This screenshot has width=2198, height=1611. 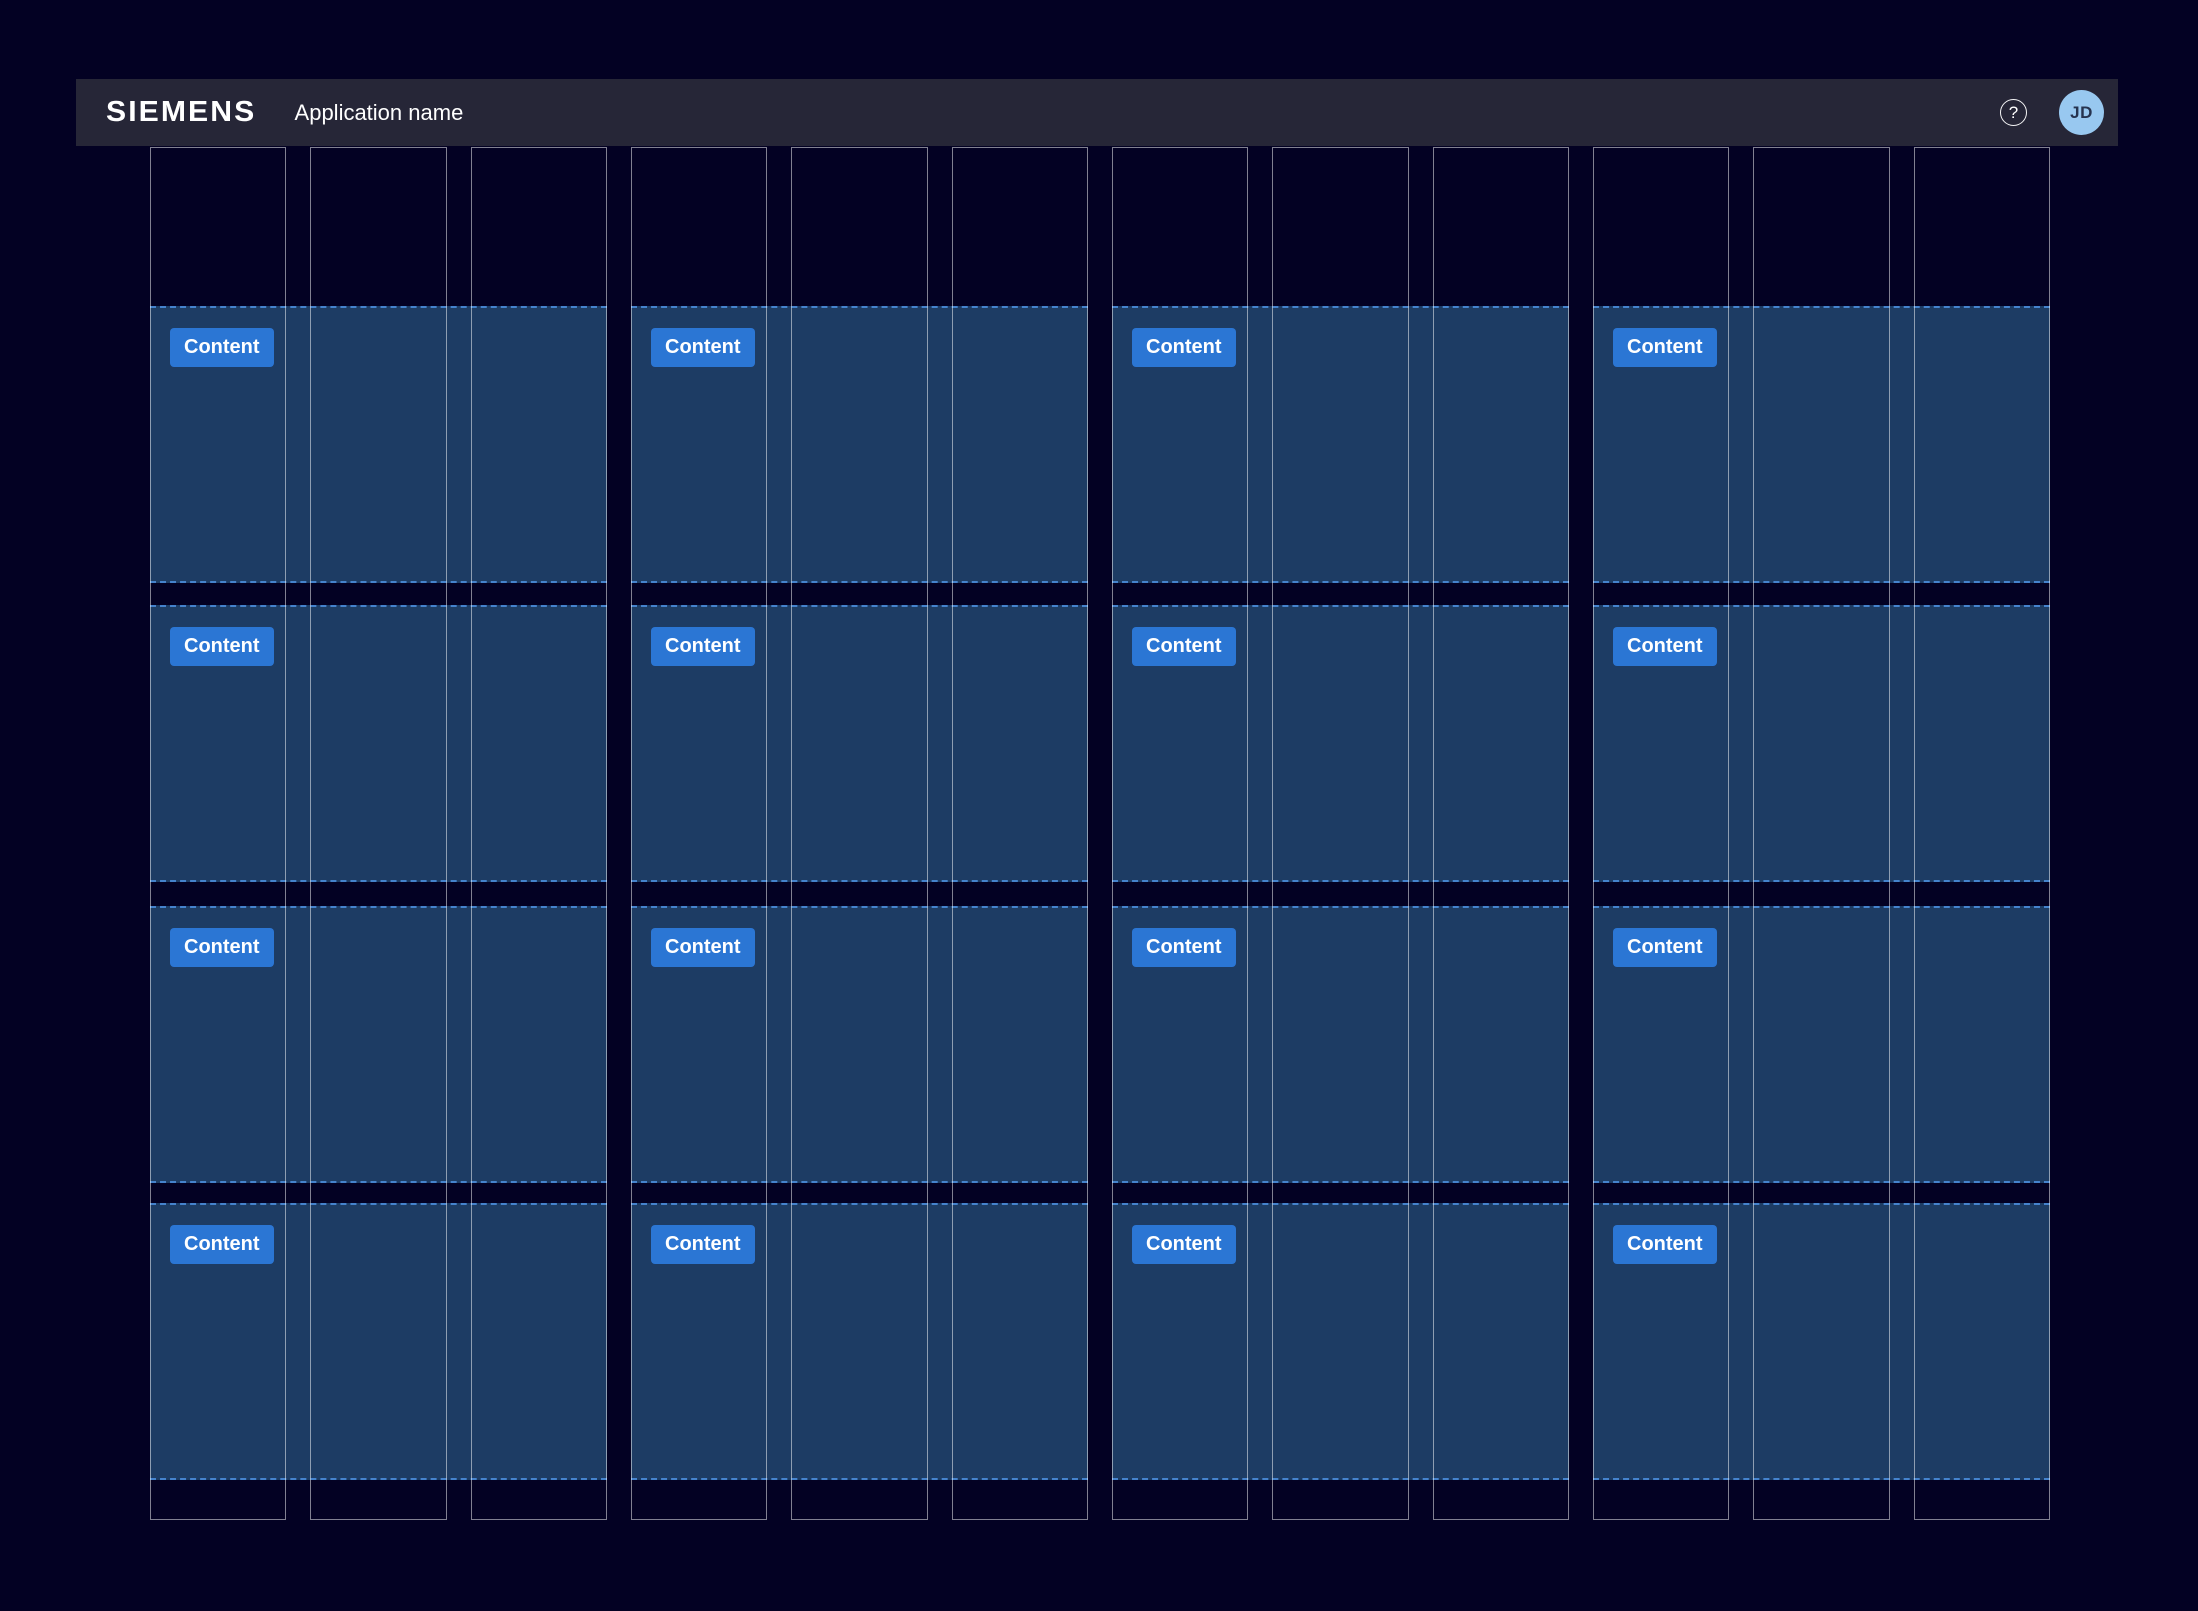 I want to click on question-mark-glyph: ?, so click(x=2013, y=112).